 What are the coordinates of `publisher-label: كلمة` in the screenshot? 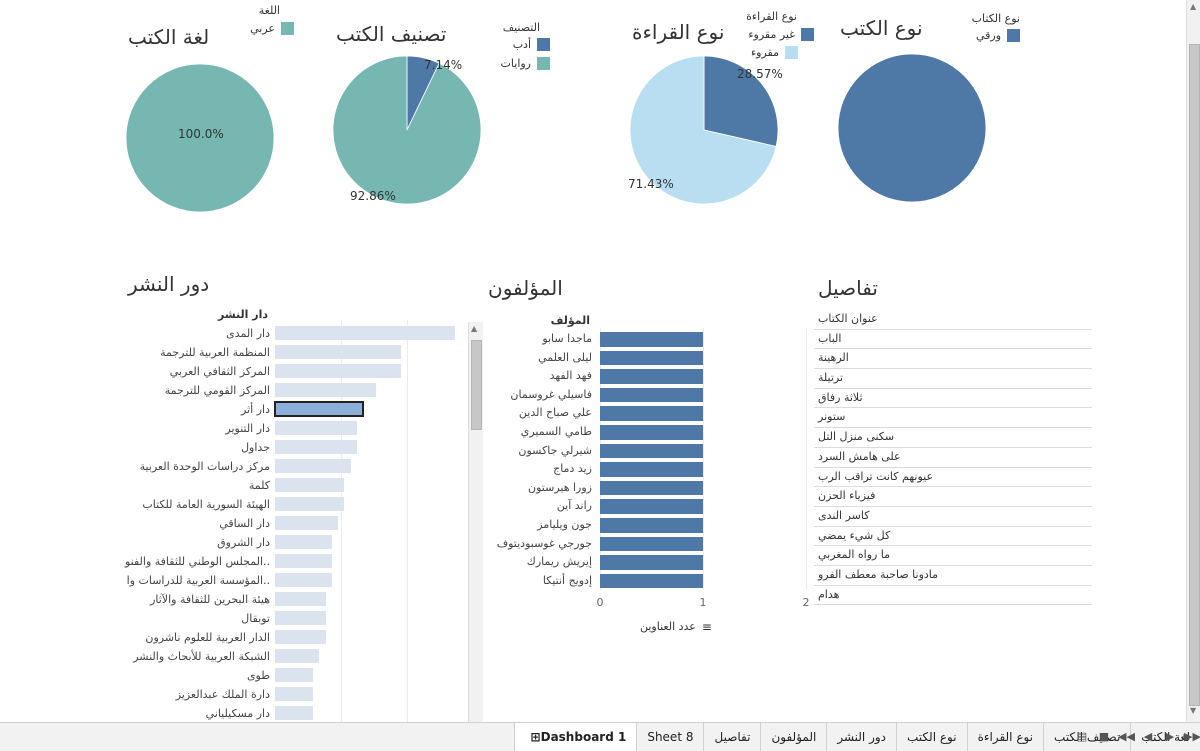 It's located at (259, 485).